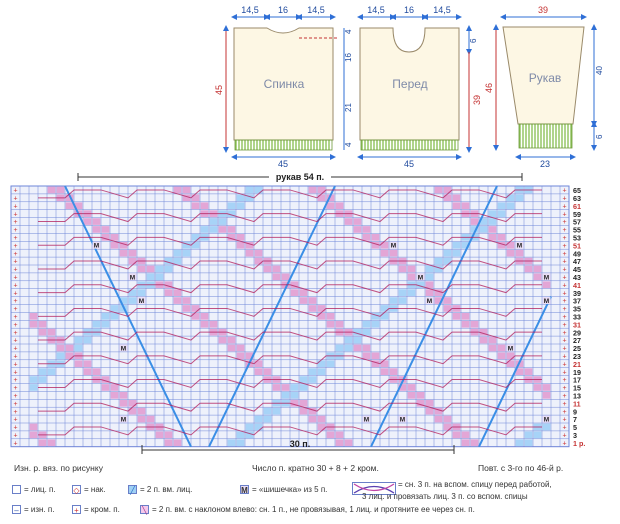  Describe the element at coordinates (577, 301) in the screenshot. I see `row-number: 37` at that location.